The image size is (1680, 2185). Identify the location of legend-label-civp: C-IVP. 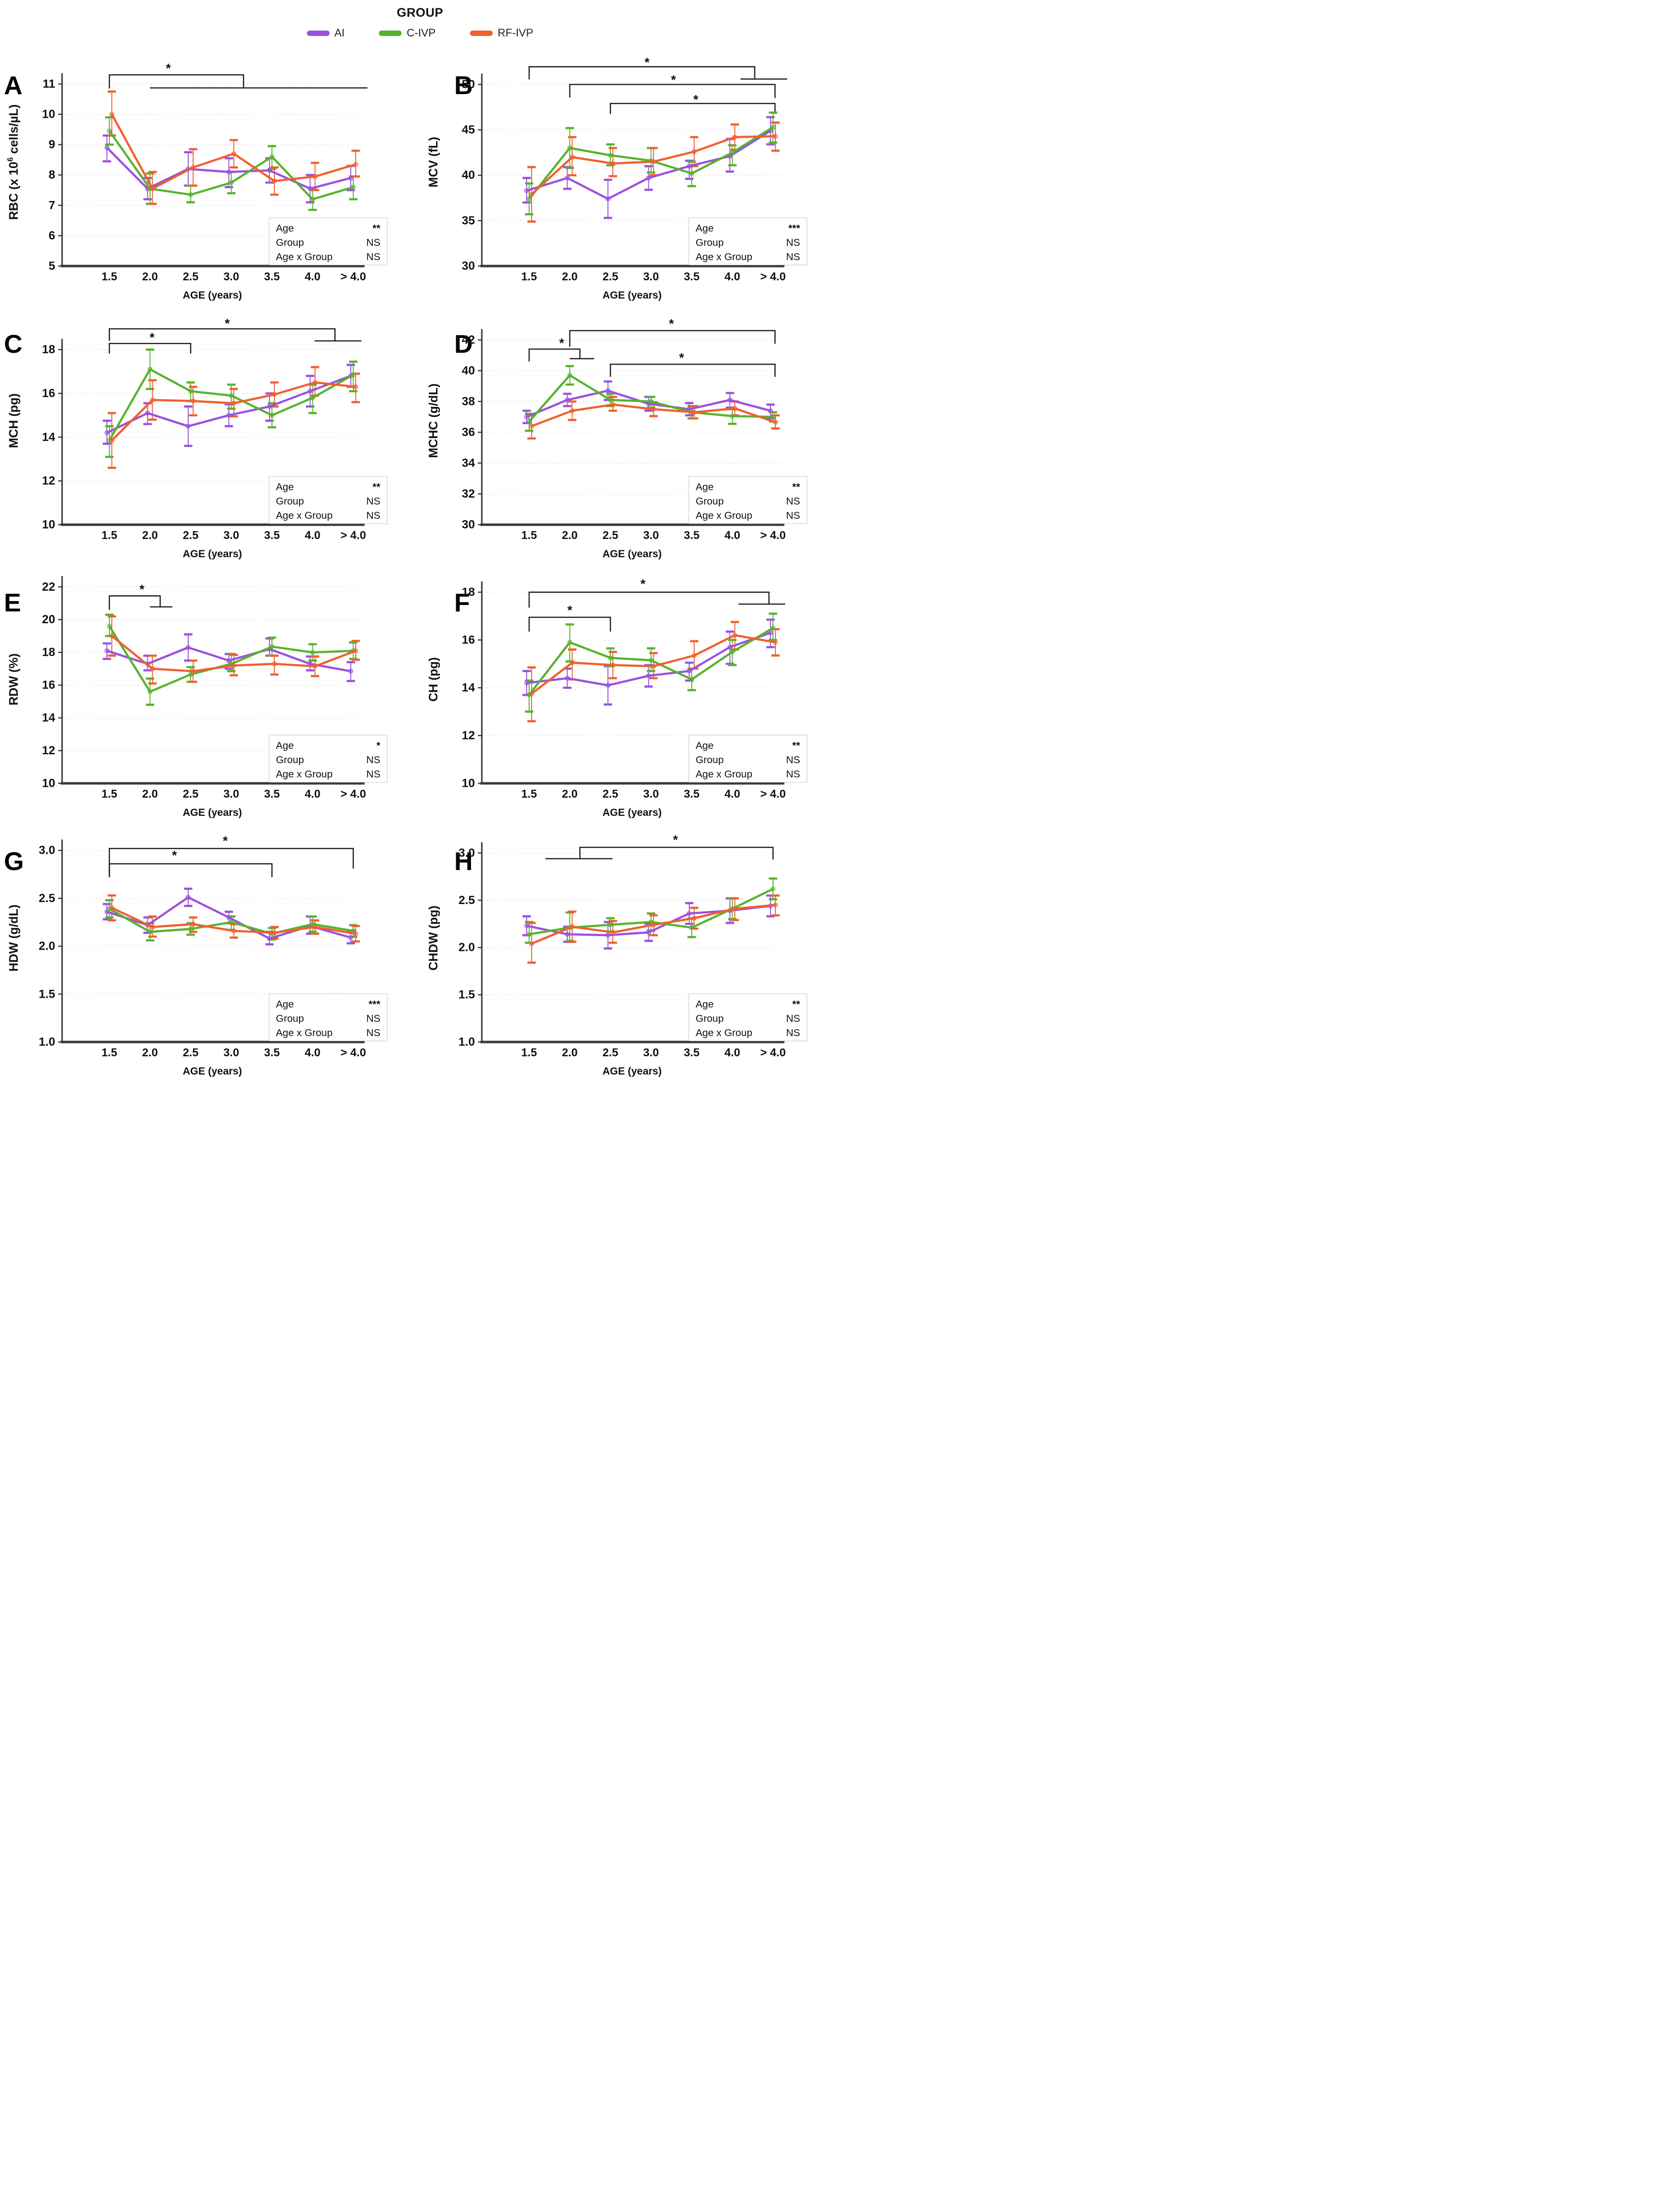
(421, 33).